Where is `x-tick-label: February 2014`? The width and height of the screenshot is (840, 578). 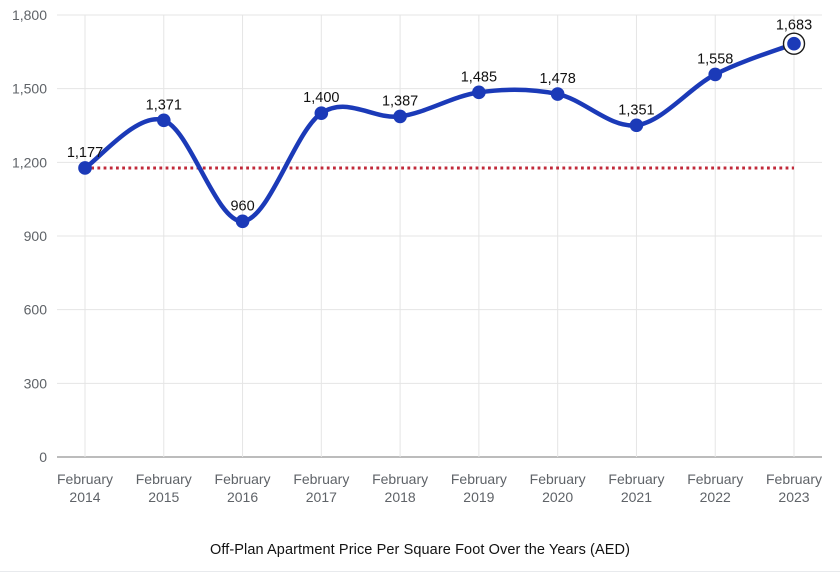 x-tick-label: February 2014 is located at coordinates (85, 488).